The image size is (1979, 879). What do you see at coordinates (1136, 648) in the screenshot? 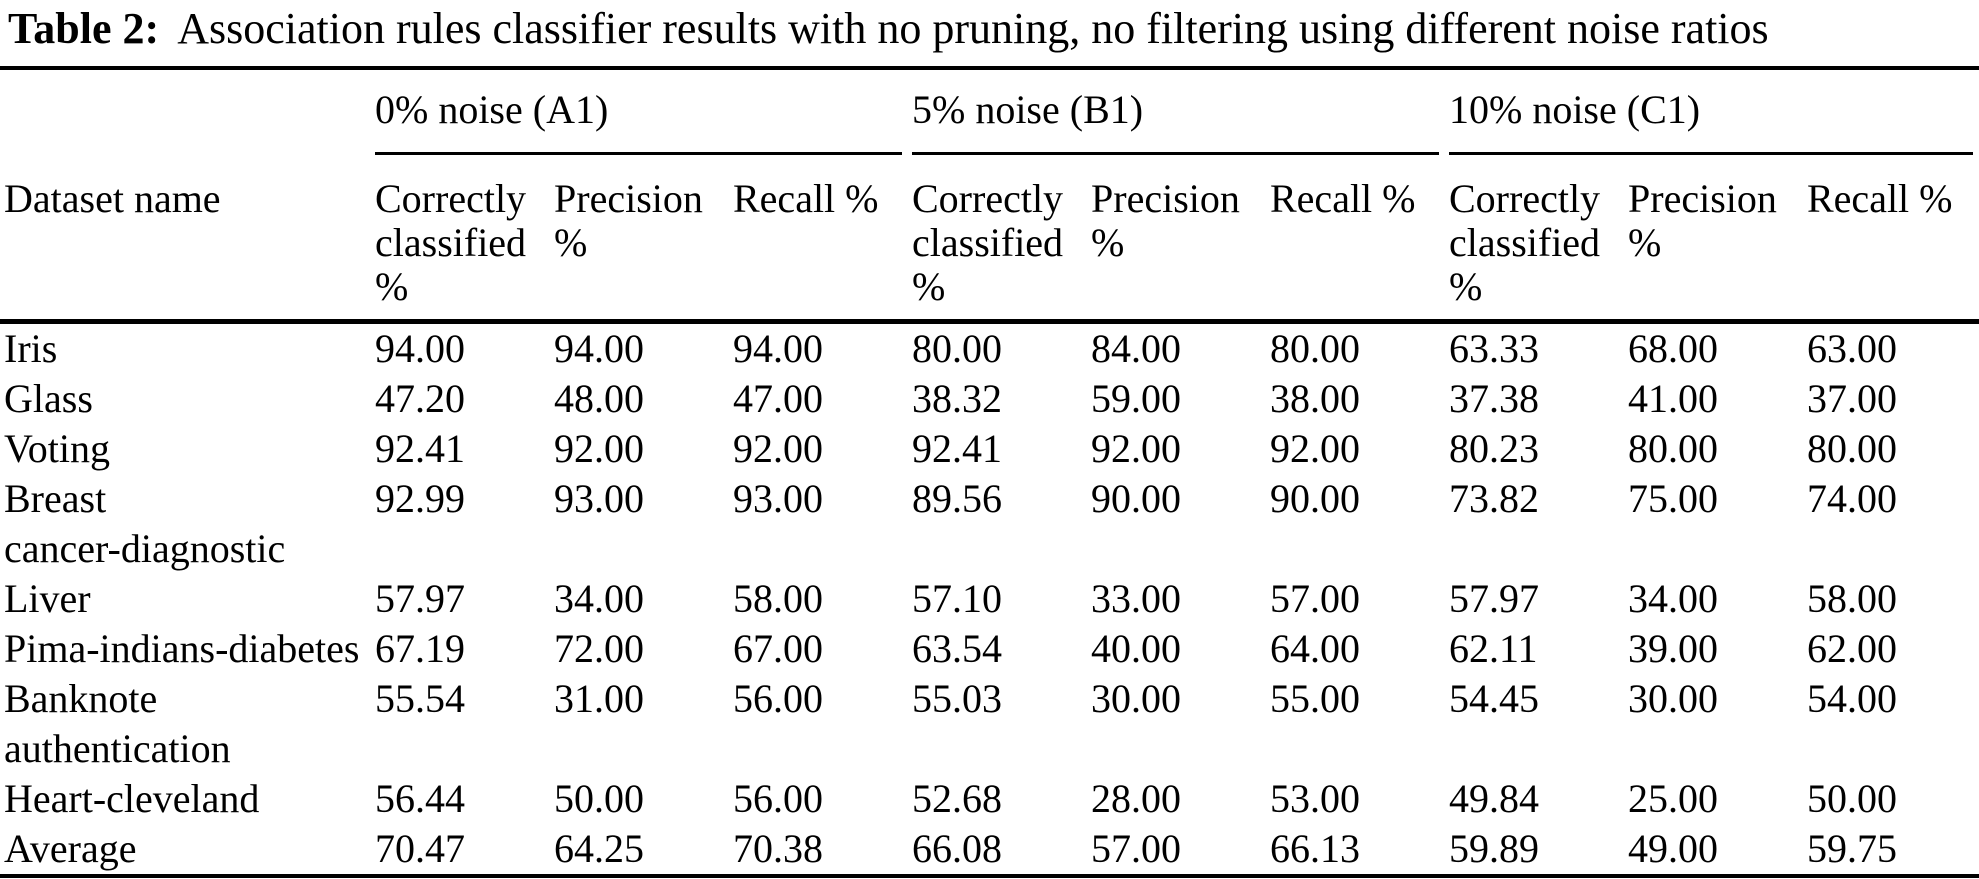
I see `value-cell: 40.00` at bounding box center [1136, 648].